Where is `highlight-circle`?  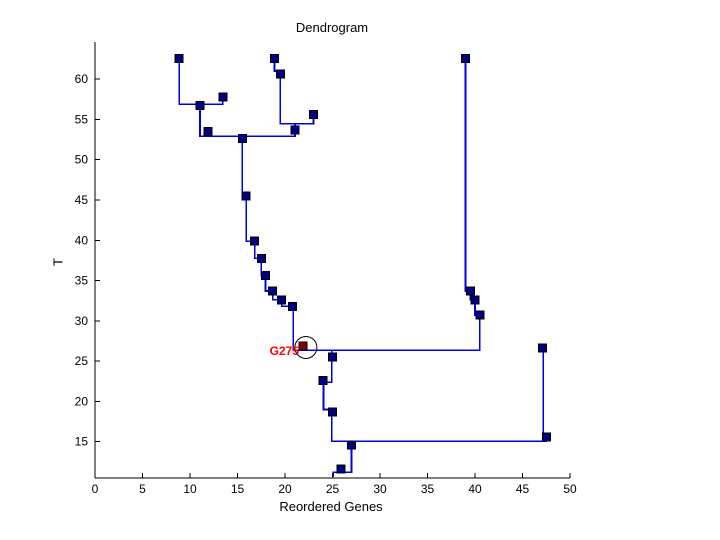 highlight-circle is located at coordinates (306, 347).